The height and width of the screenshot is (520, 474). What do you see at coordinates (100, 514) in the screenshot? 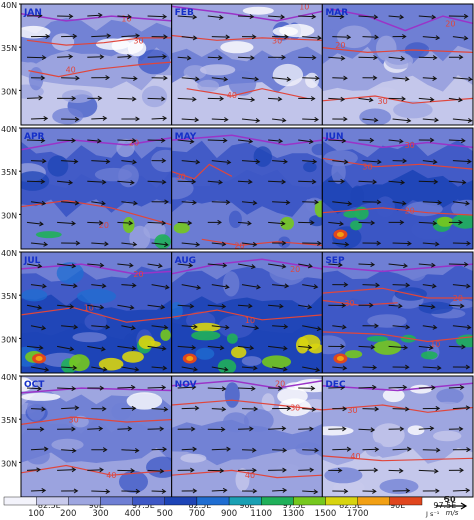
I see `colorbar-tick-label: 300` at bounding box center [100, 514].